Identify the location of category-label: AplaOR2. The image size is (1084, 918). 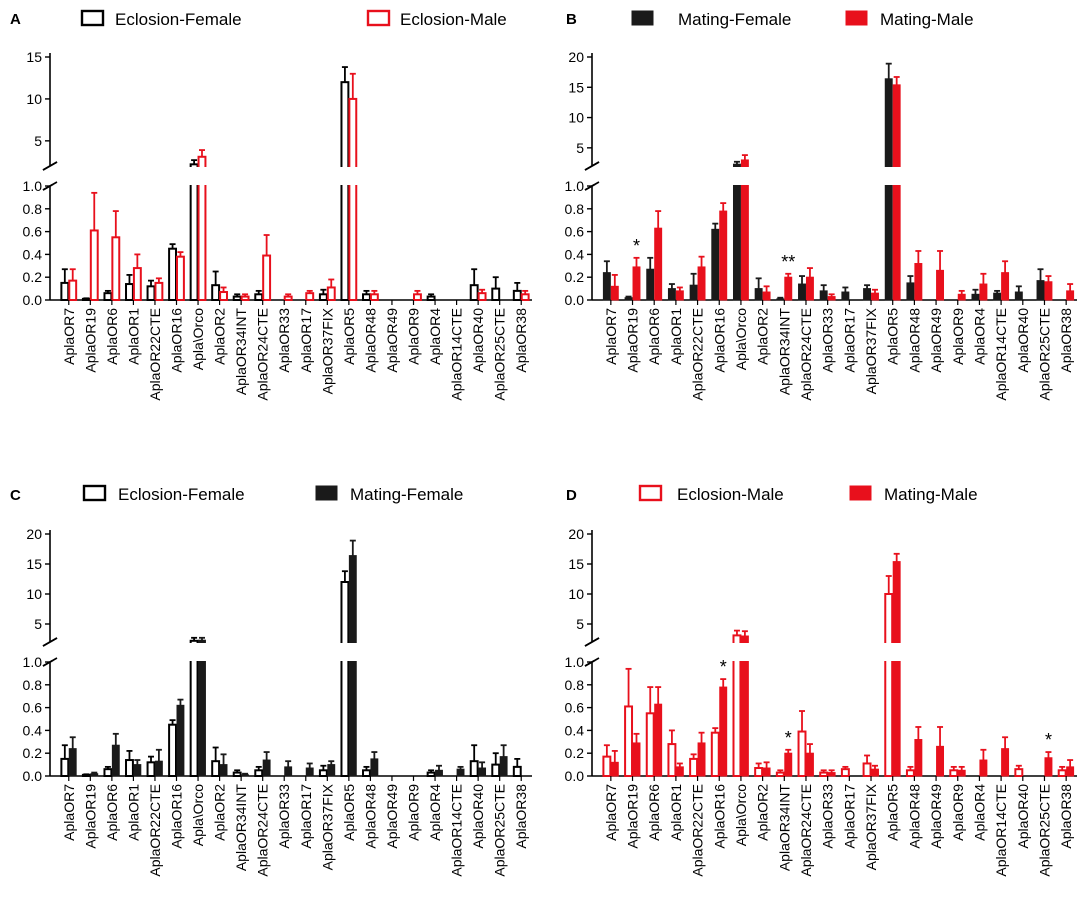
(220, 812).